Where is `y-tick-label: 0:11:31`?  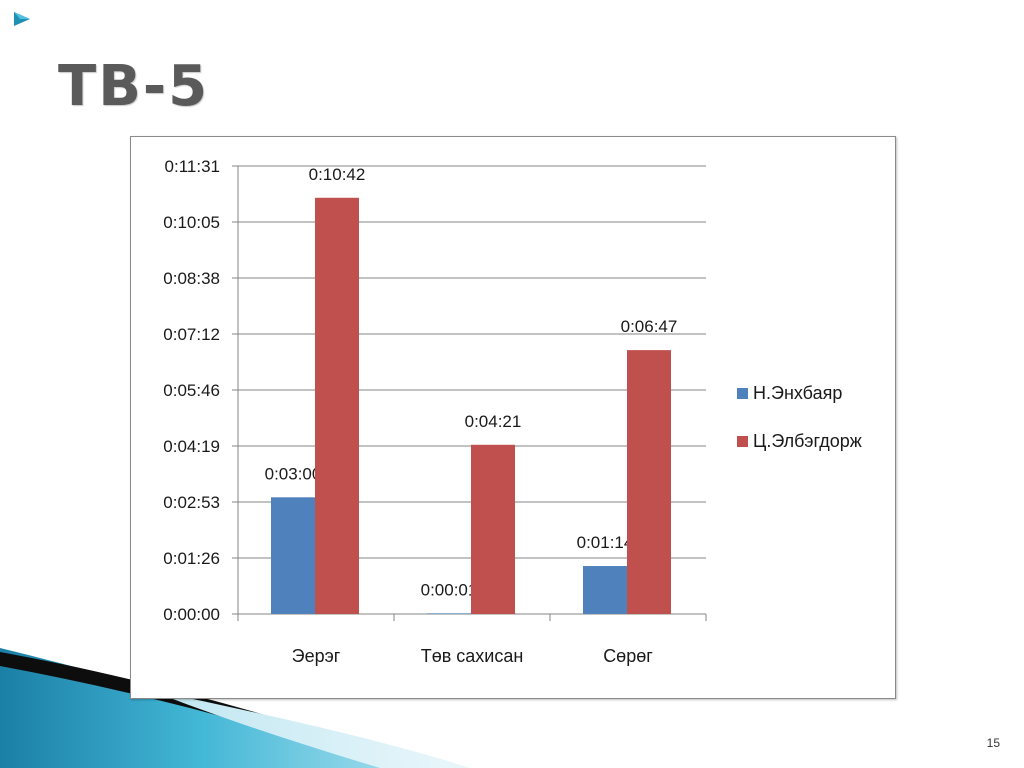
y-tick-label: 0:11:31 is located at coordinates (192, 166).